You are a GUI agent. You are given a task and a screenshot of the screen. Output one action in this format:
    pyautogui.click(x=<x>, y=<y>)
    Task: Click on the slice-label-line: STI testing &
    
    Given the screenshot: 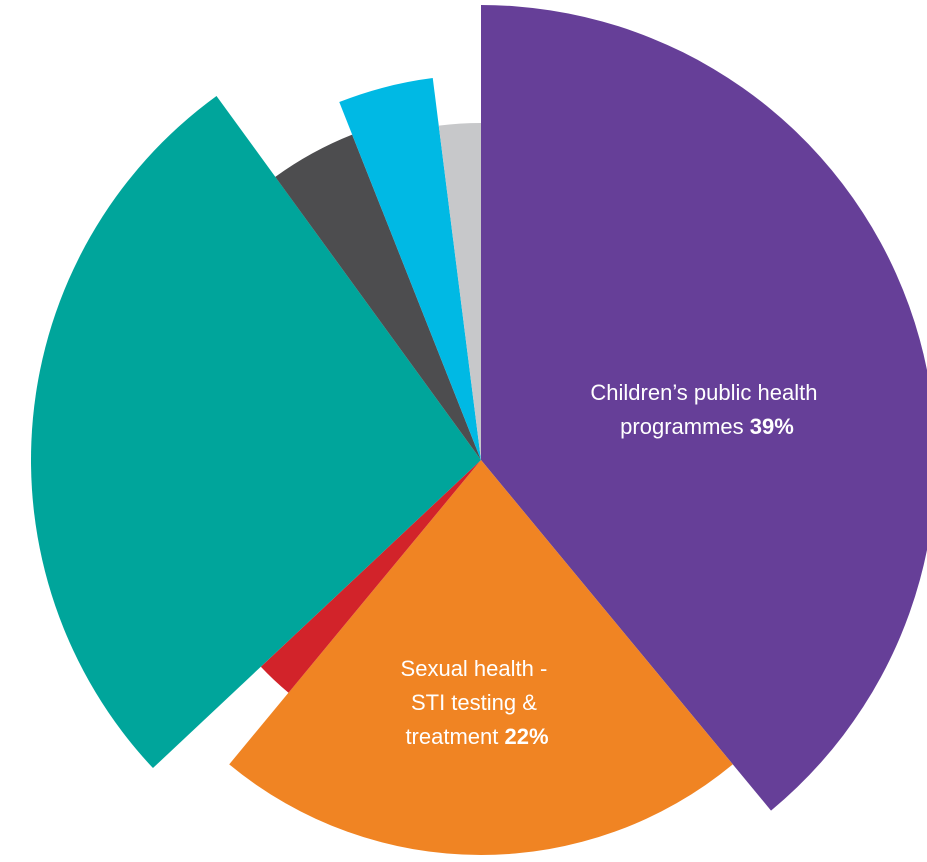 What is the action you would take?
    pyautogui.click(x=474, y=702)
    